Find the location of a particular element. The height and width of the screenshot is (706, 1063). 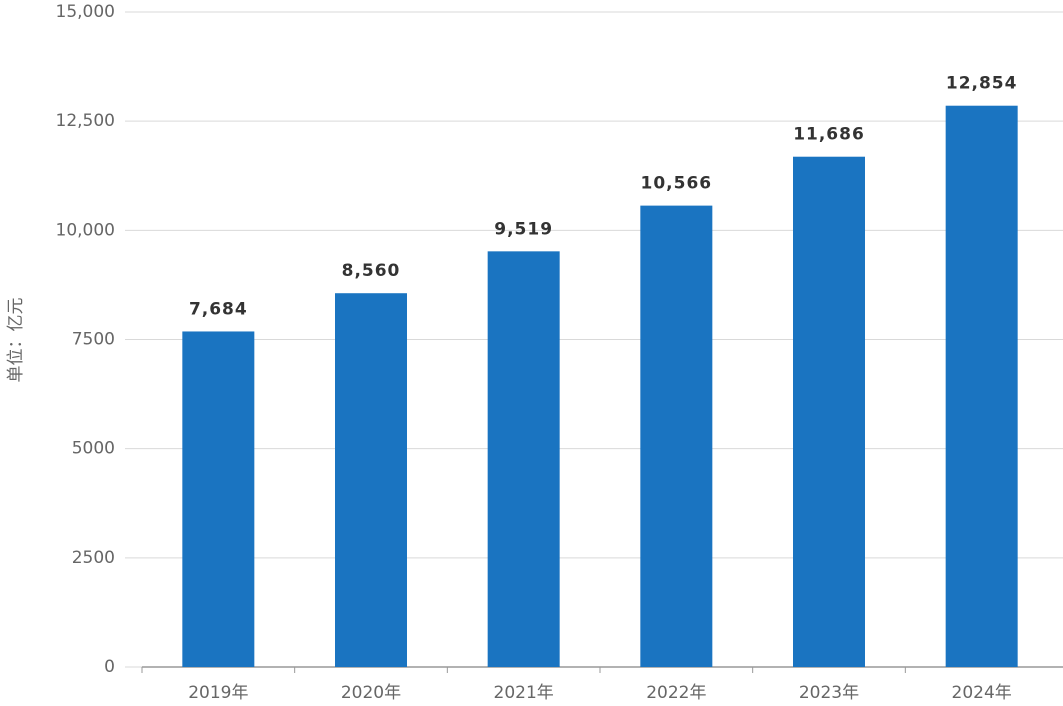

y-tick-label: 0 is located at coordinates (109, 667).